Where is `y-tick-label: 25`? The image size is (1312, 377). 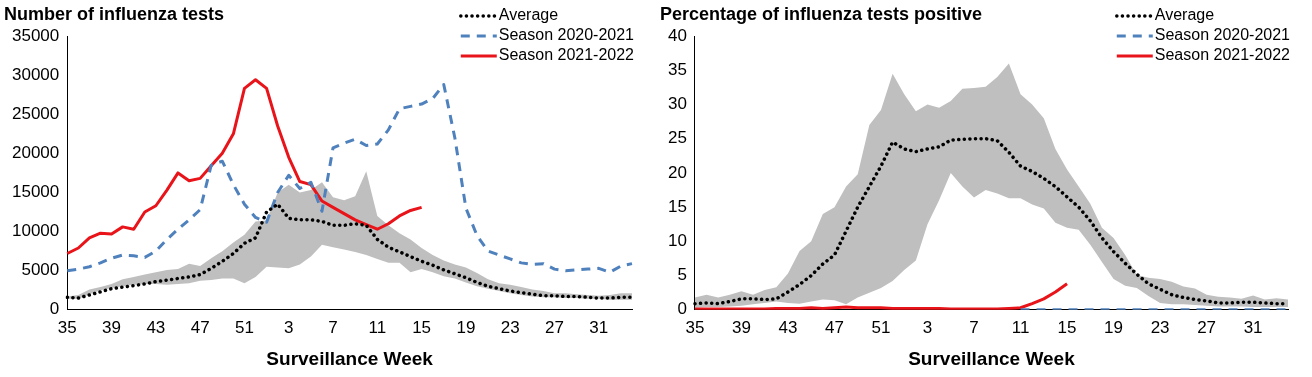 y-tick-label: 25 is located at coordinates (677, 138).